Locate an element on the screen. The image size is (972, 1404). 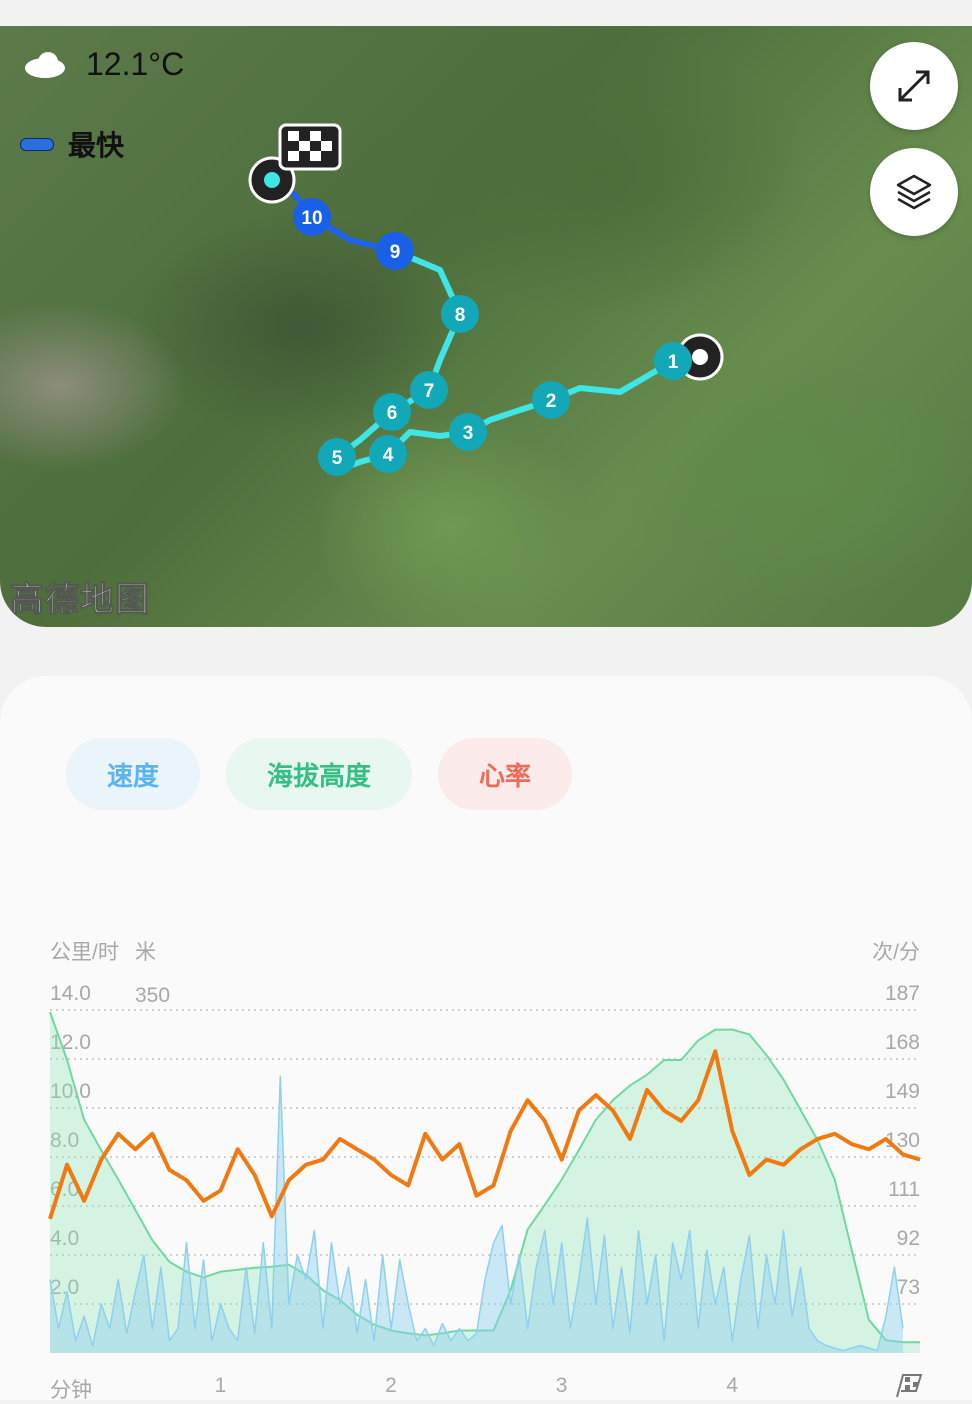
split-marker: 3 is located at coordinates (468, 432).